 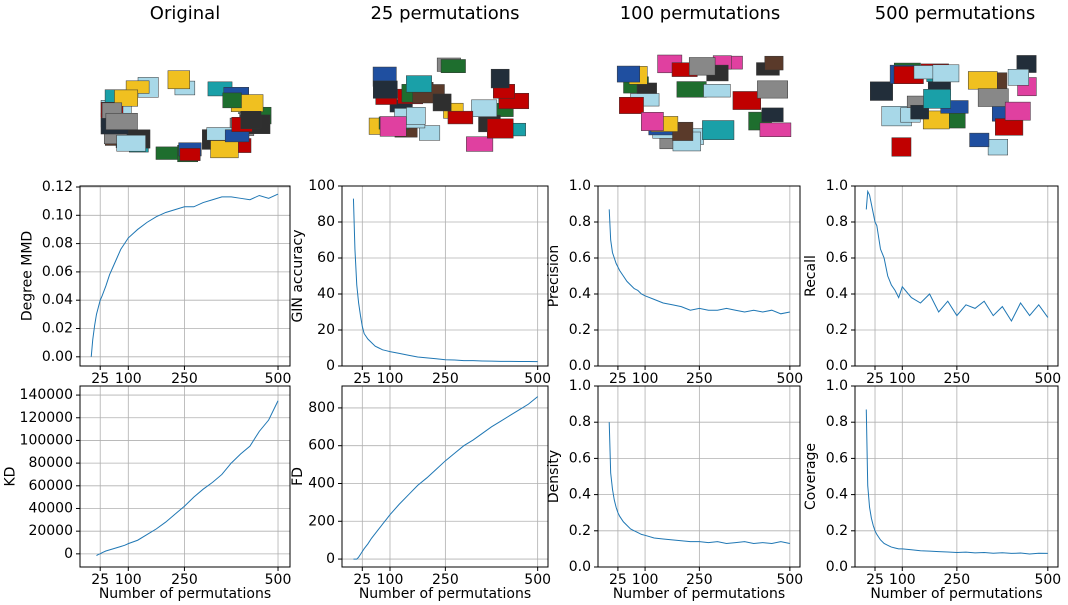 What do you see at coordinates (321, 521) in the screenshot?
I see `y-tick-label: 200` at bounding box center [321, 521].